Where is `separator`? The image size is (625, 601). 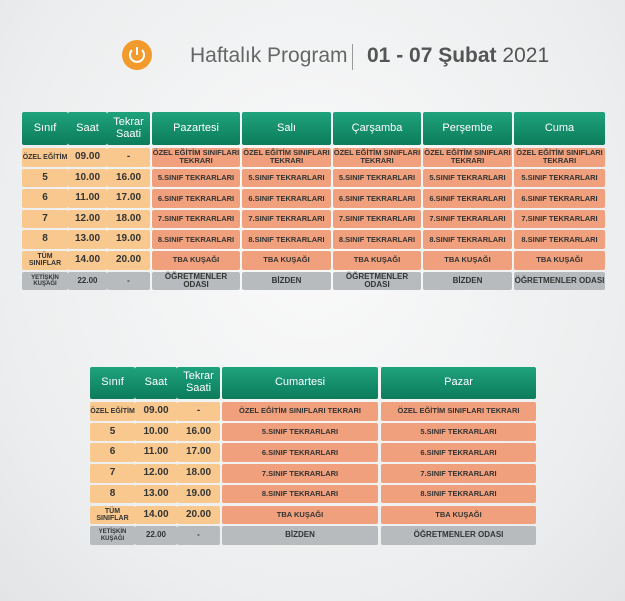 separator is located at coordinates (352, 57).